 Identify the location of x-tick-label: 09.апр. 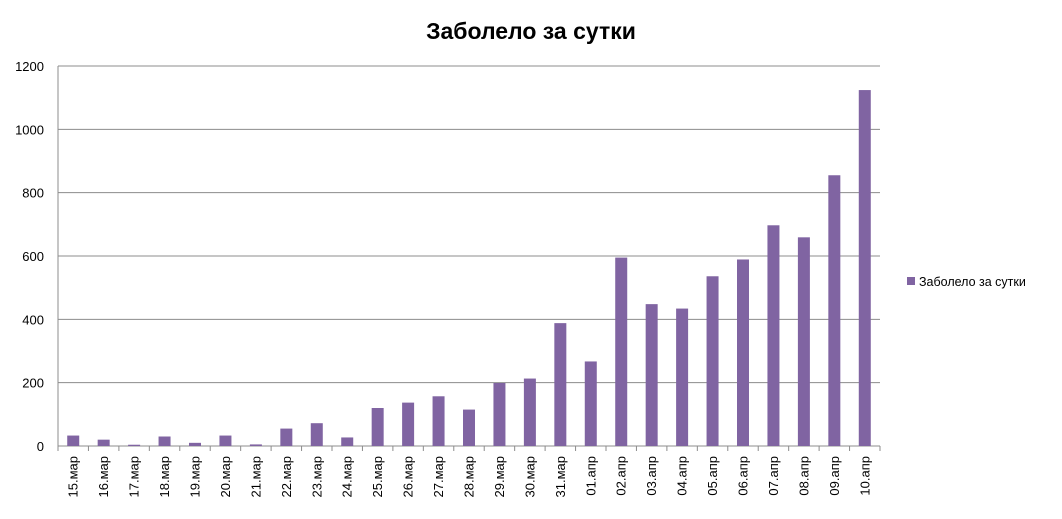
(834, 476).